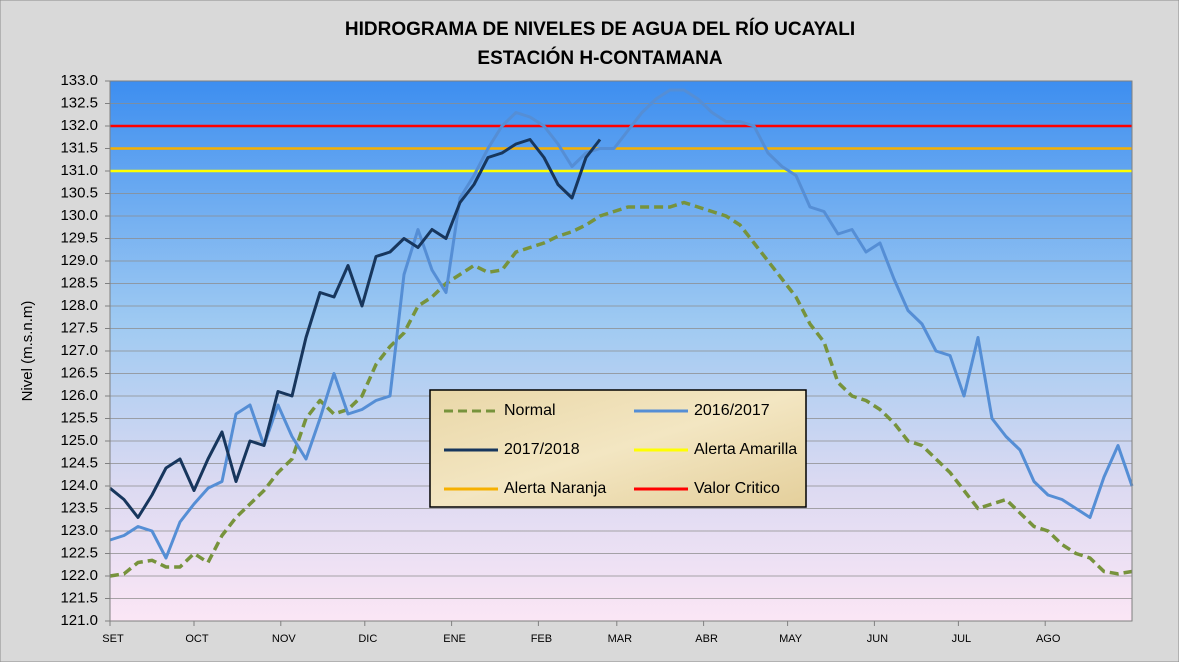 The width and height of the screenshot is (1179, 667). Describe the element at coordinates (454, 639) in the screenshot. I see `x-tick-label: ENE` at that location.